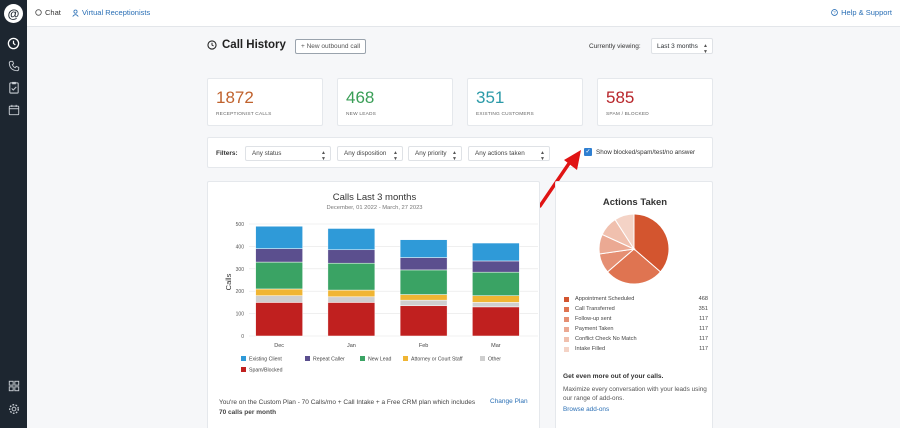 The image size is (900, 428). I want to click on legend-row: Conflict Check No Match 117, so click(636, 339).